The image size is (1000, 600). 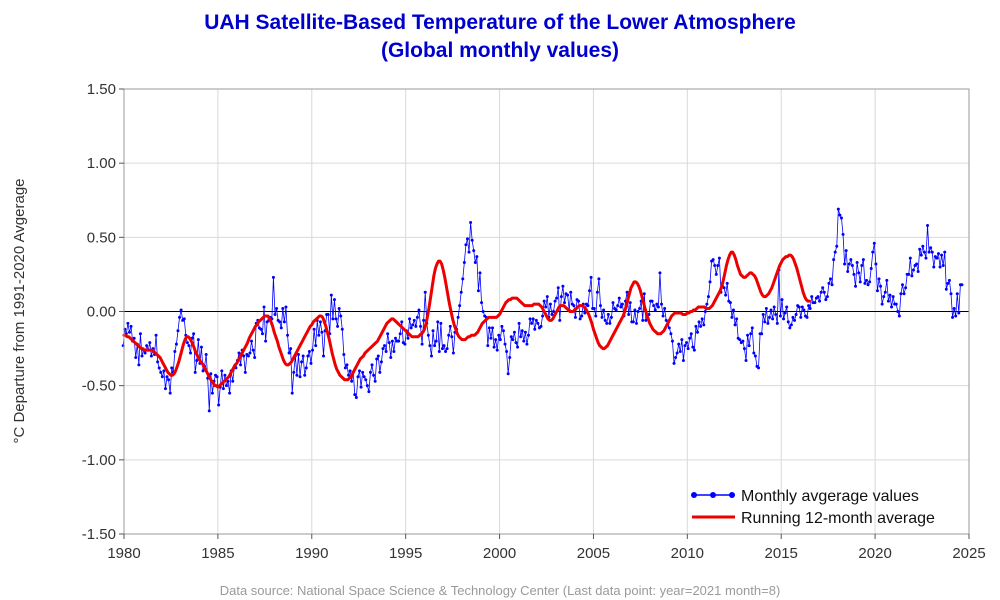 I want to click on y-axis-label: °C Departure from 1991-2020 Avgerage, so click(x=19, y=310).